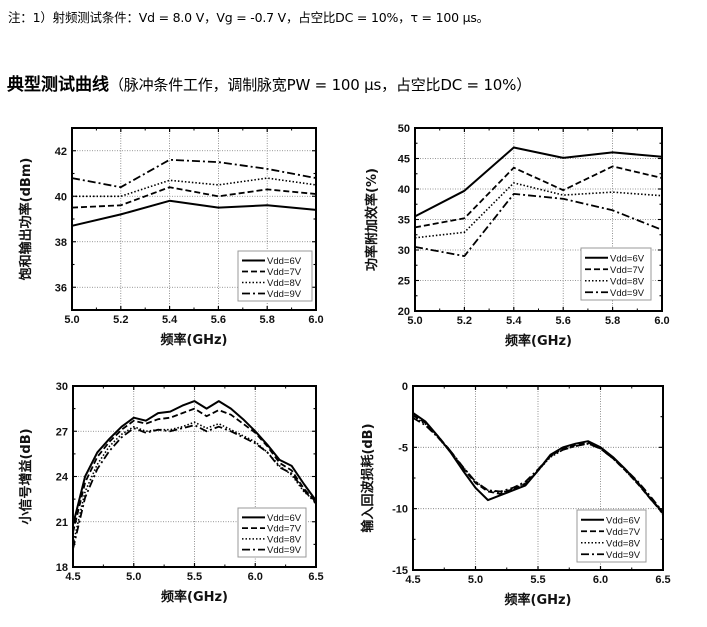 The width and height of the screenshot is (707, 627). What do you see at coordinates (26, 220) in the screenshot?
I see `y-axis-title: 饱和输出功率(dBm)` at bounding box center [26, 220].